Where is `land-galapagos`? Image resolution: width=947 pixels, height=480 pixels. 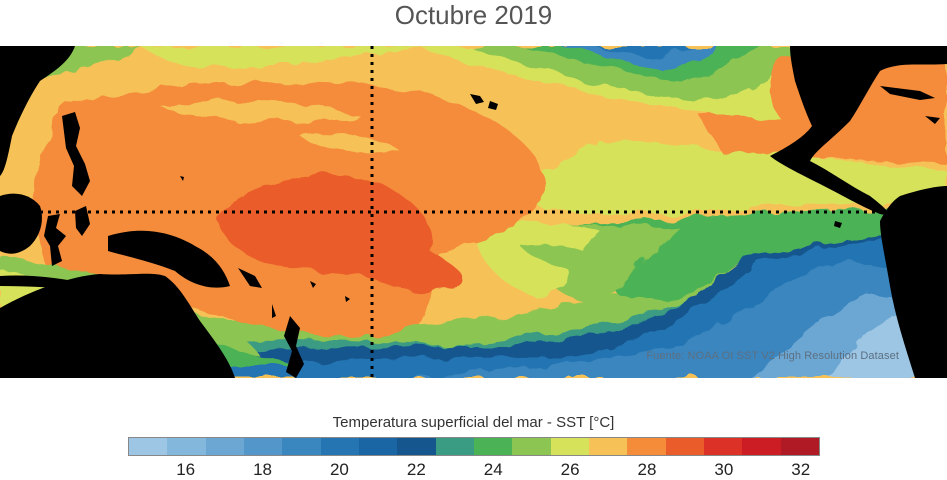 land-galapagos is located at coordinates (838, 224).